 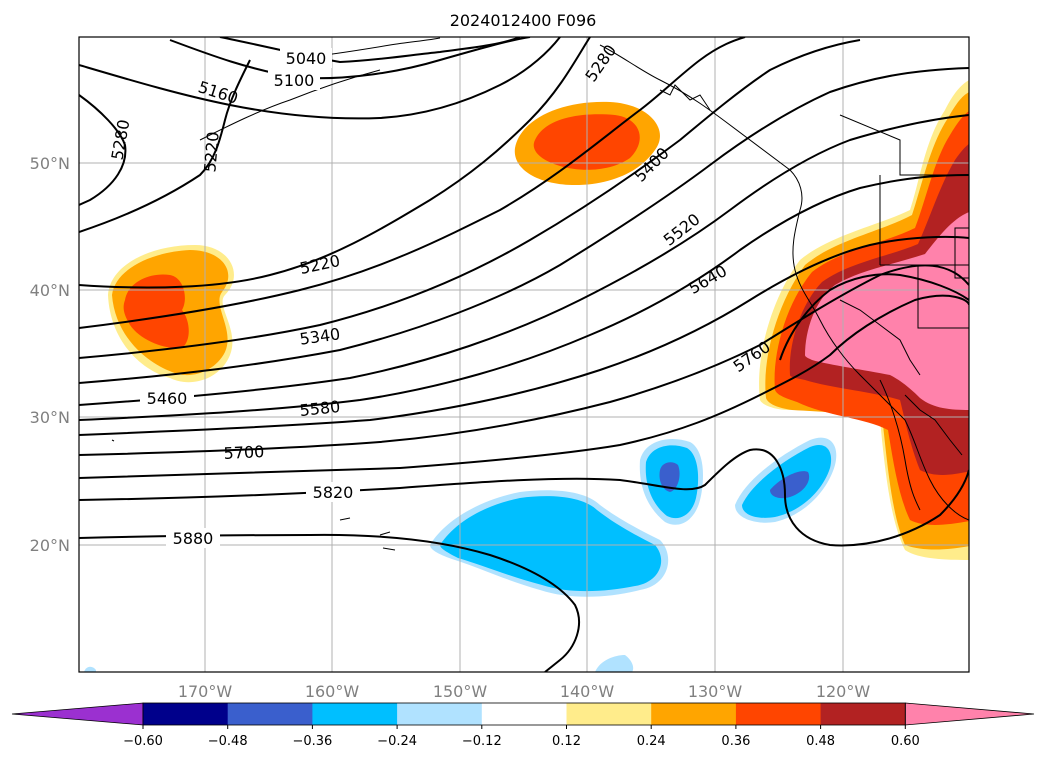 I want to click on contour-label: 5580, so click(x=320, y=408).